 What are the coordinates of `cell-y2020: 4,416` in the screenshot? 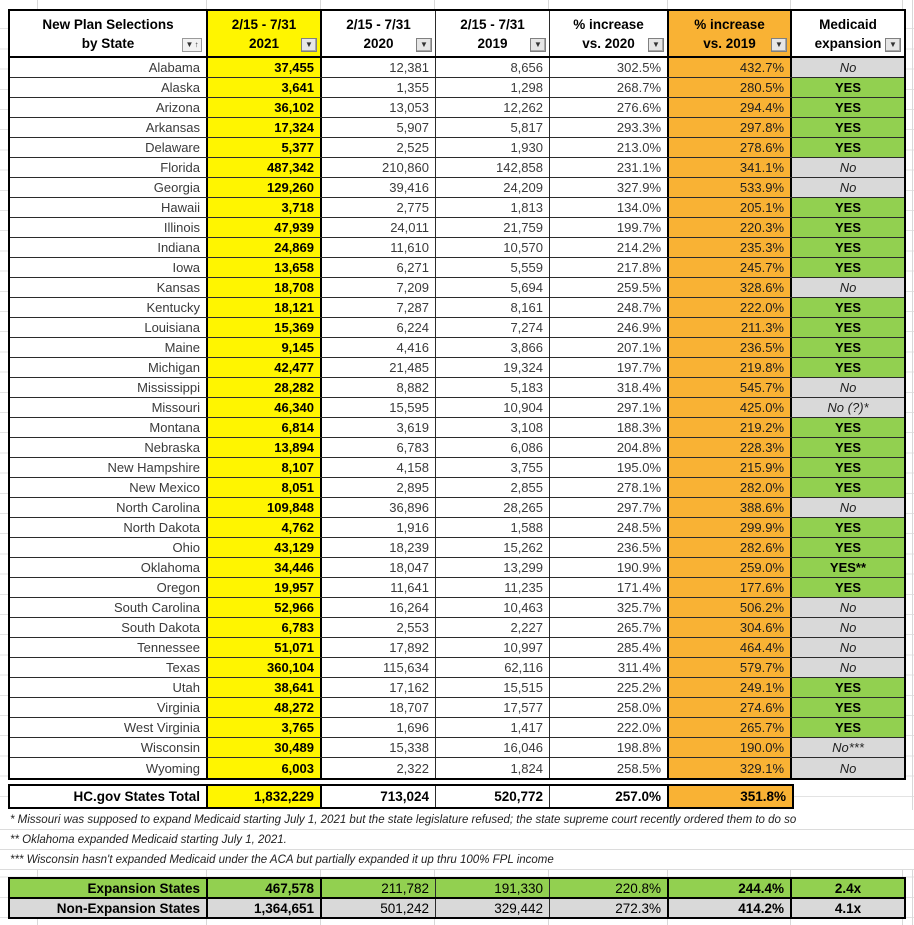 It's located at (379, 347).